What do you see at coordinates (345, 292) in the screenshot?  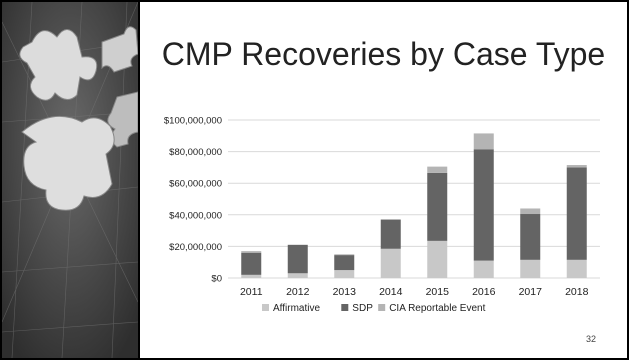 I see `x-tick-label: 2013` at bounding box center [345, 292].